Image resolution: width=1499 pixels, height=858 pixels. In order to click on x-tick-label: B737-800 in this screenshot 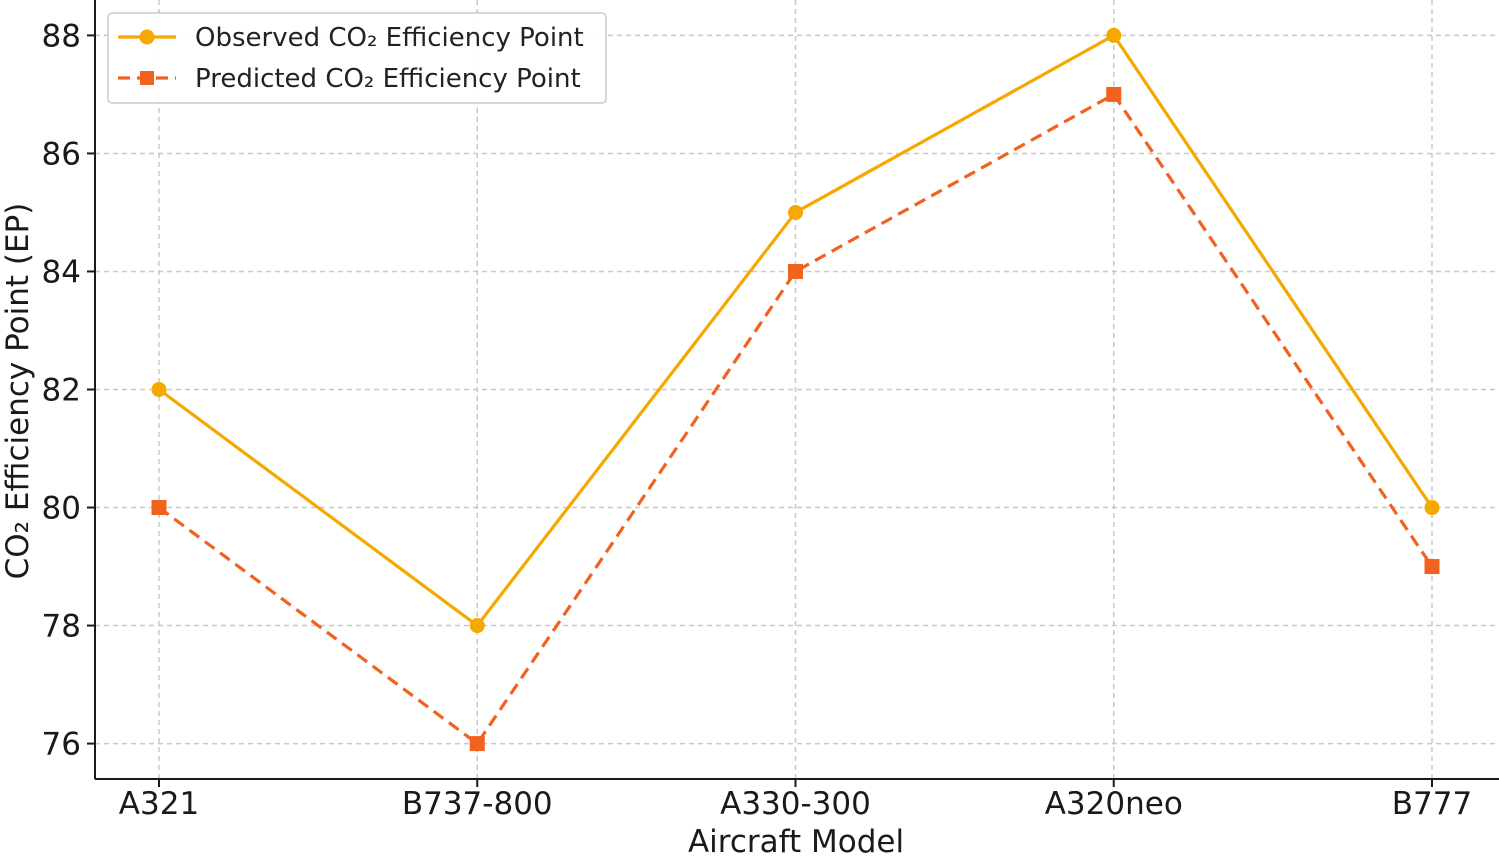, I will do `click(477, 804)`.